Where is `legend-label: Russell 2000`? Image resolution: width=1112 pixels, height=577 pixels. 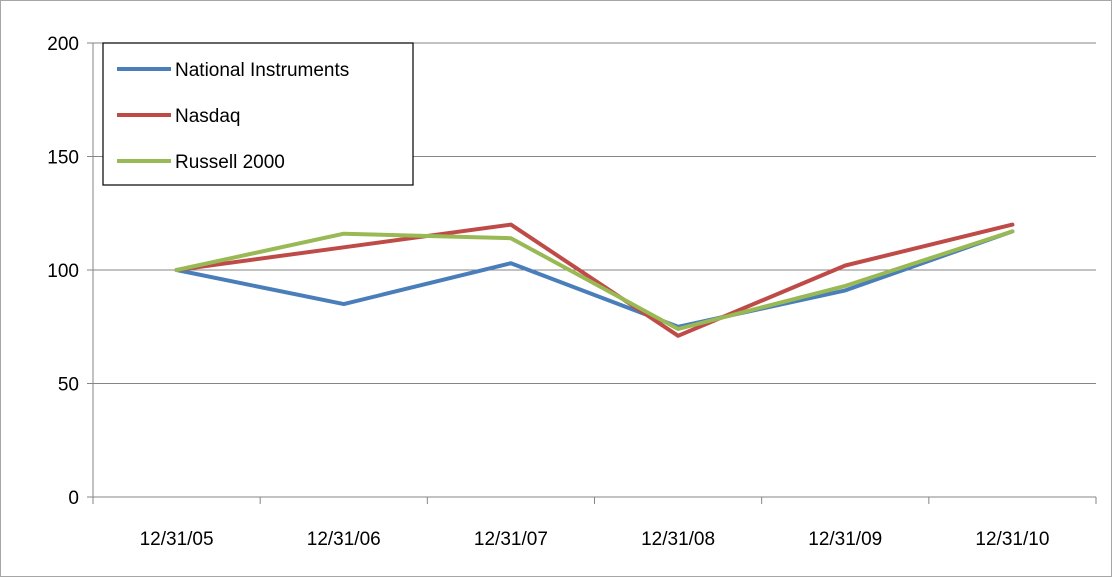 legend-label: Russell 2000 is located at coordinates (230, 162).